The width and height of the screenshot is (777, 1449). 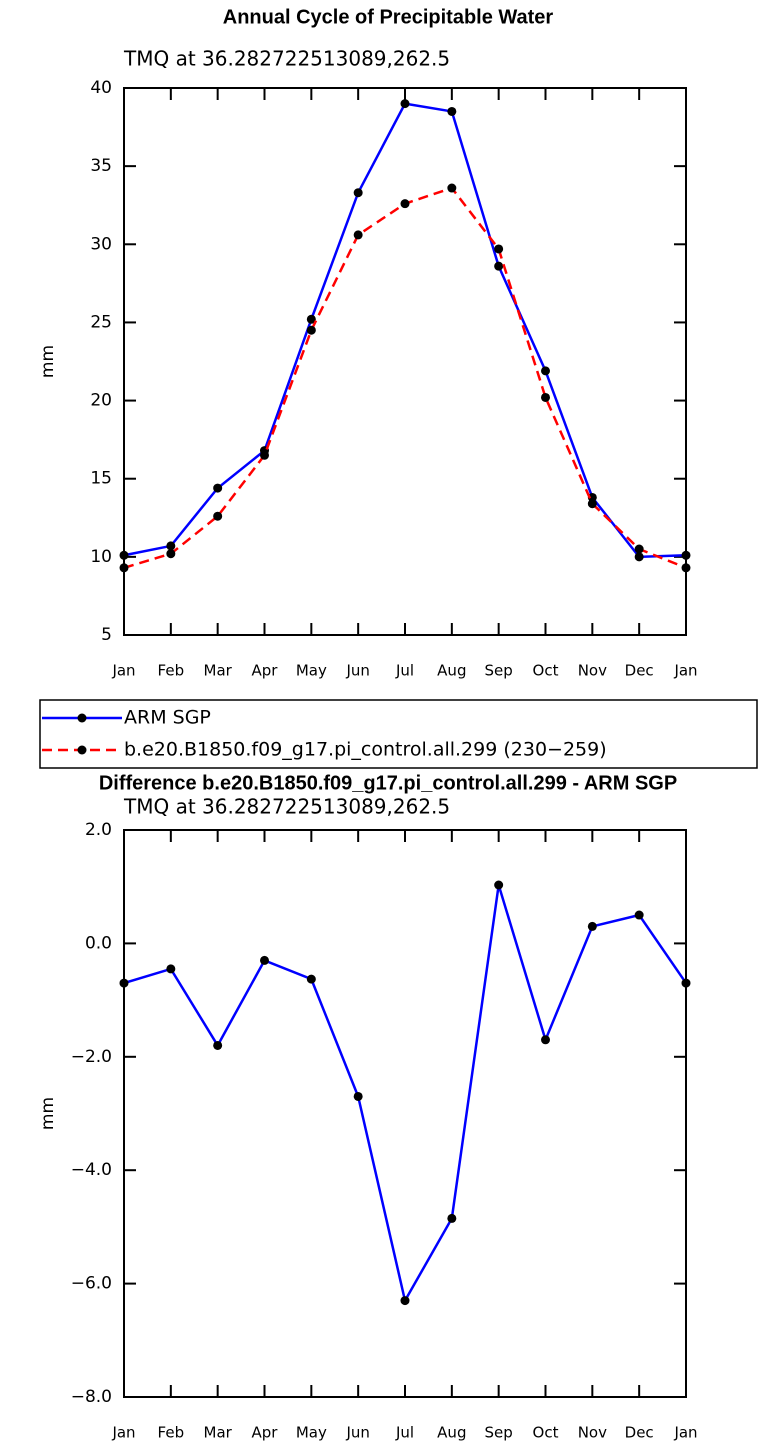 I want to click on chart-title: Annual Cycle of Precipitable Water, so click(x=388, y=17).